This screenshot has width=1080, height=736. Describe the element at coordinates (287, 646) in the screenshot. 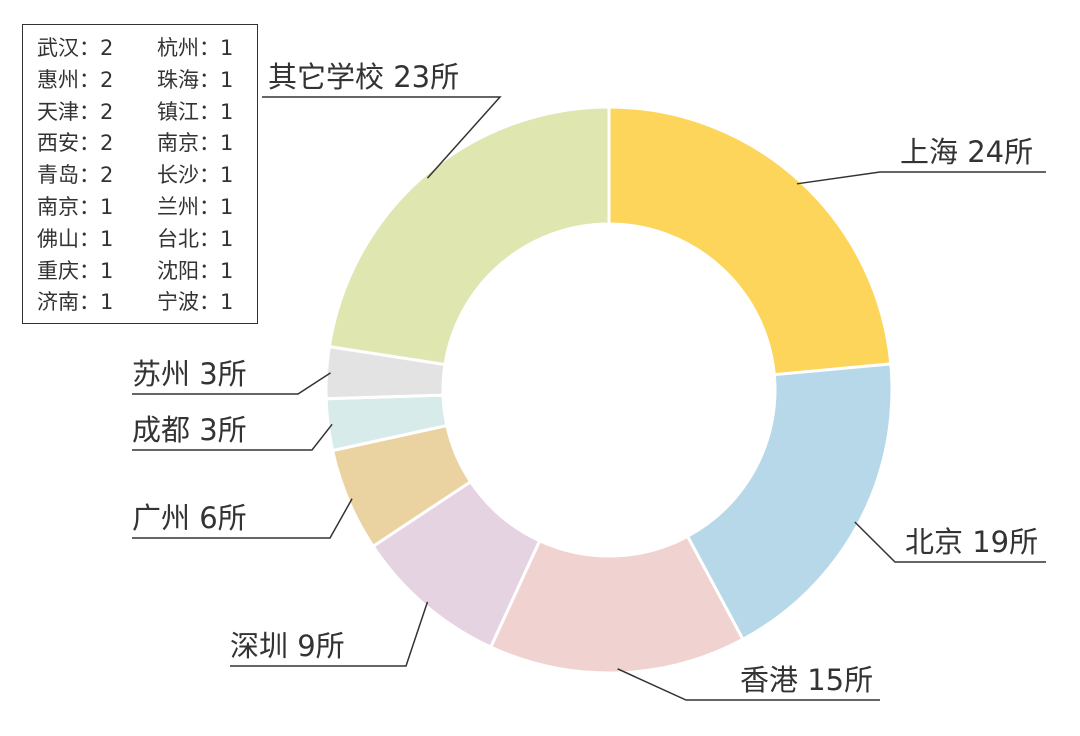

I see `slice-label: 深圳 9所` at that location.